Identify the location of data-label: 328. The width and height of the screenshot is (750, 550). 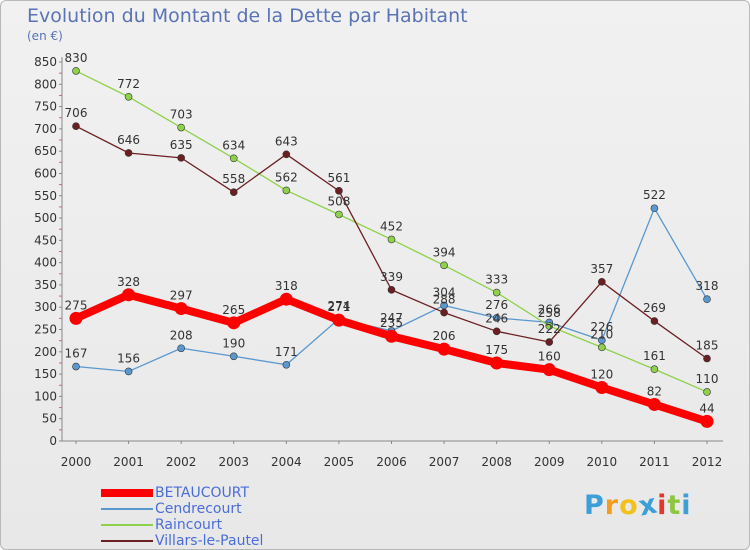
(128, 282).